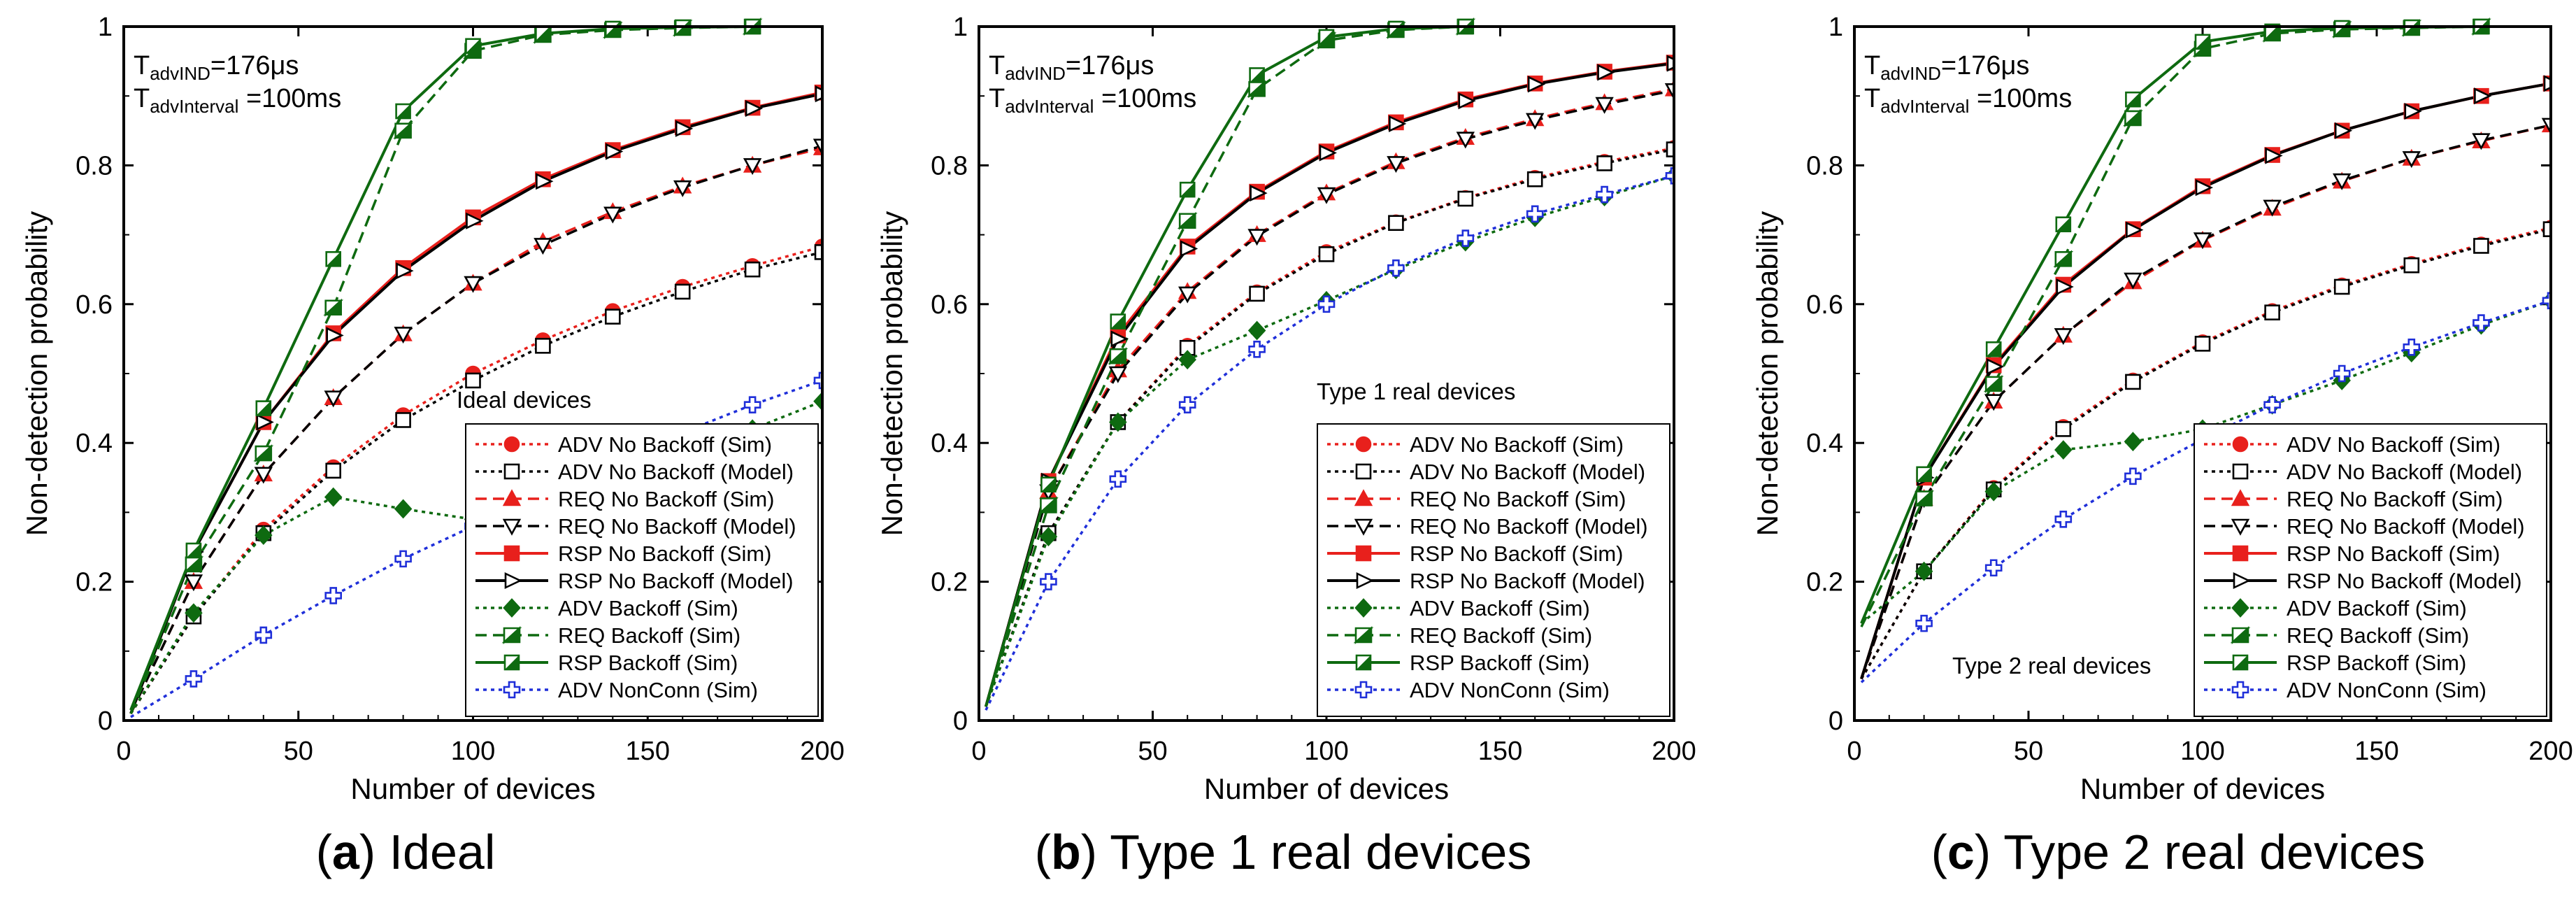  I want to click on legend-label: ADV No Backoff (Model), so click(2404, 472).